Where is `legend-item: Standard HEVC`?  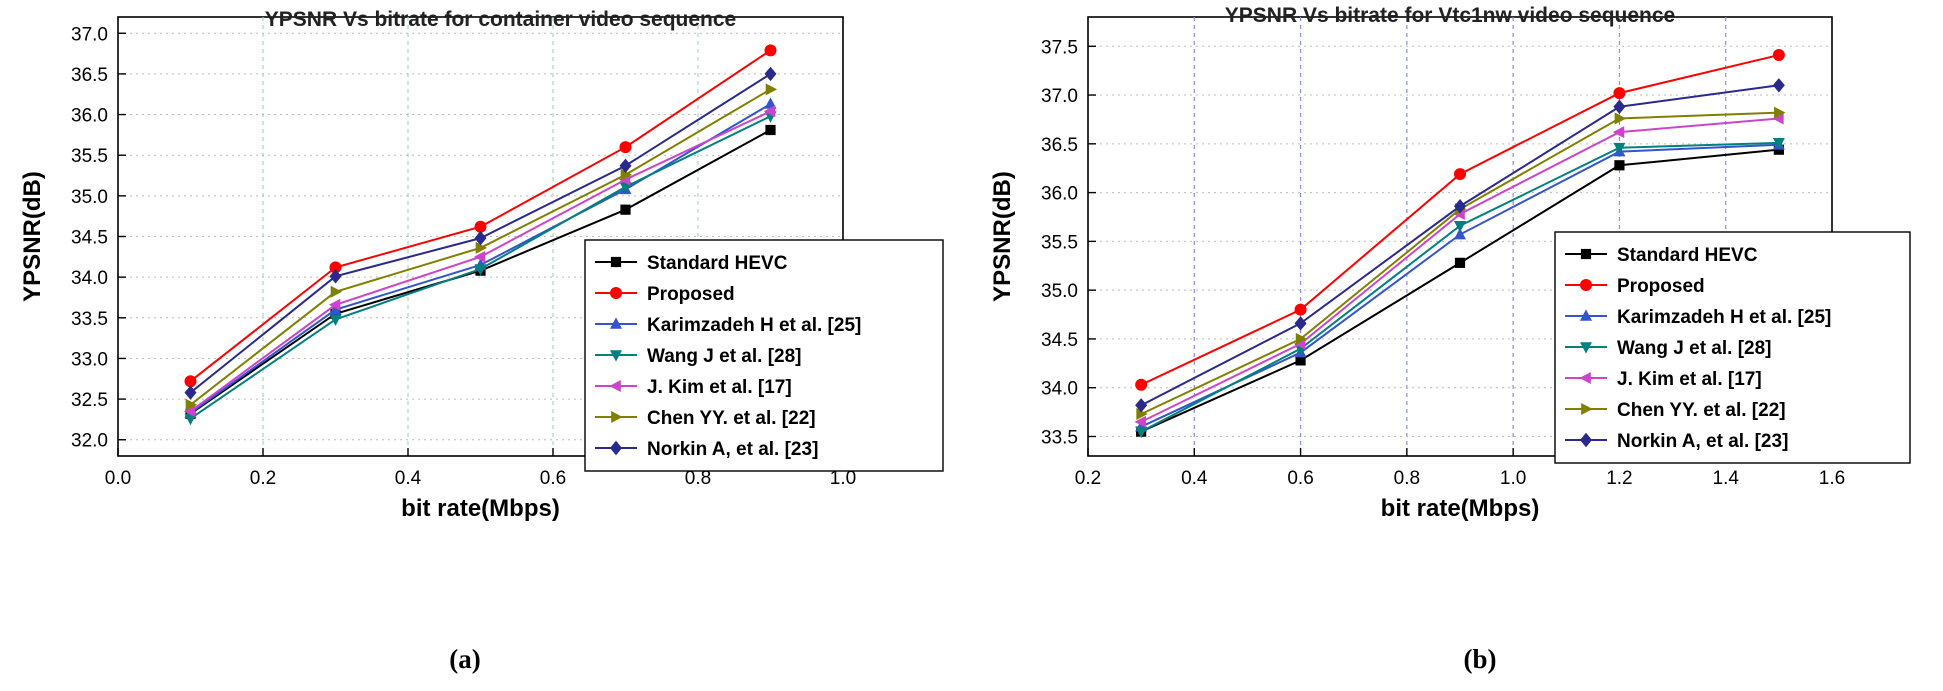
legend-item: Standard HEVC is located at coordinates (691, 263).